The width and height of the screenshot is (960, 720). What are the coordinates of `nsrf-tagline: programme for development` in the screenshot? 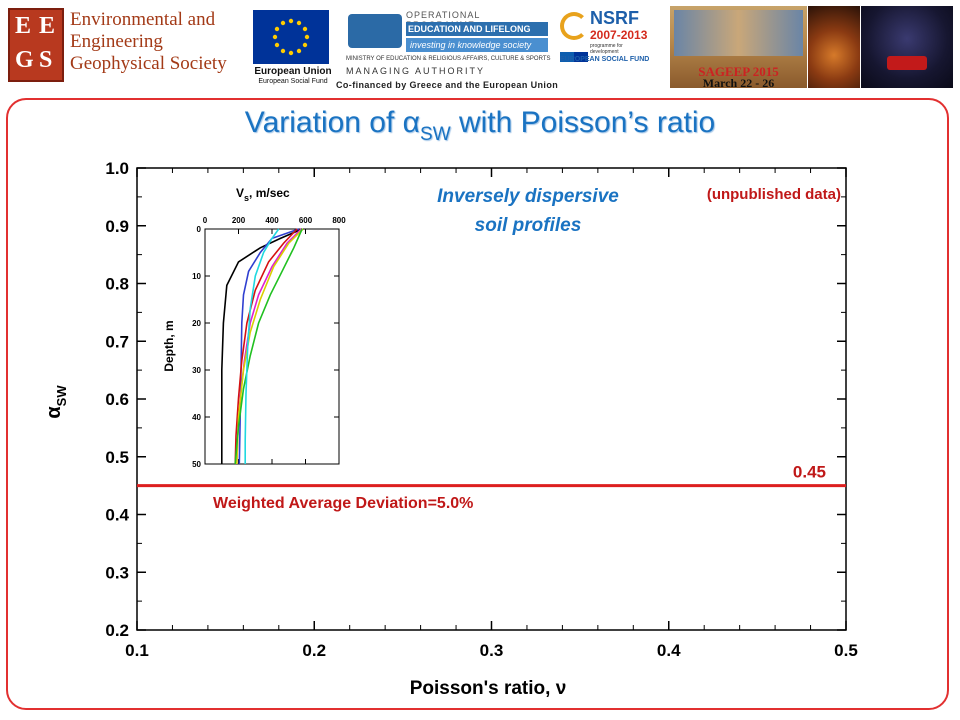 It's located at (606, 49).